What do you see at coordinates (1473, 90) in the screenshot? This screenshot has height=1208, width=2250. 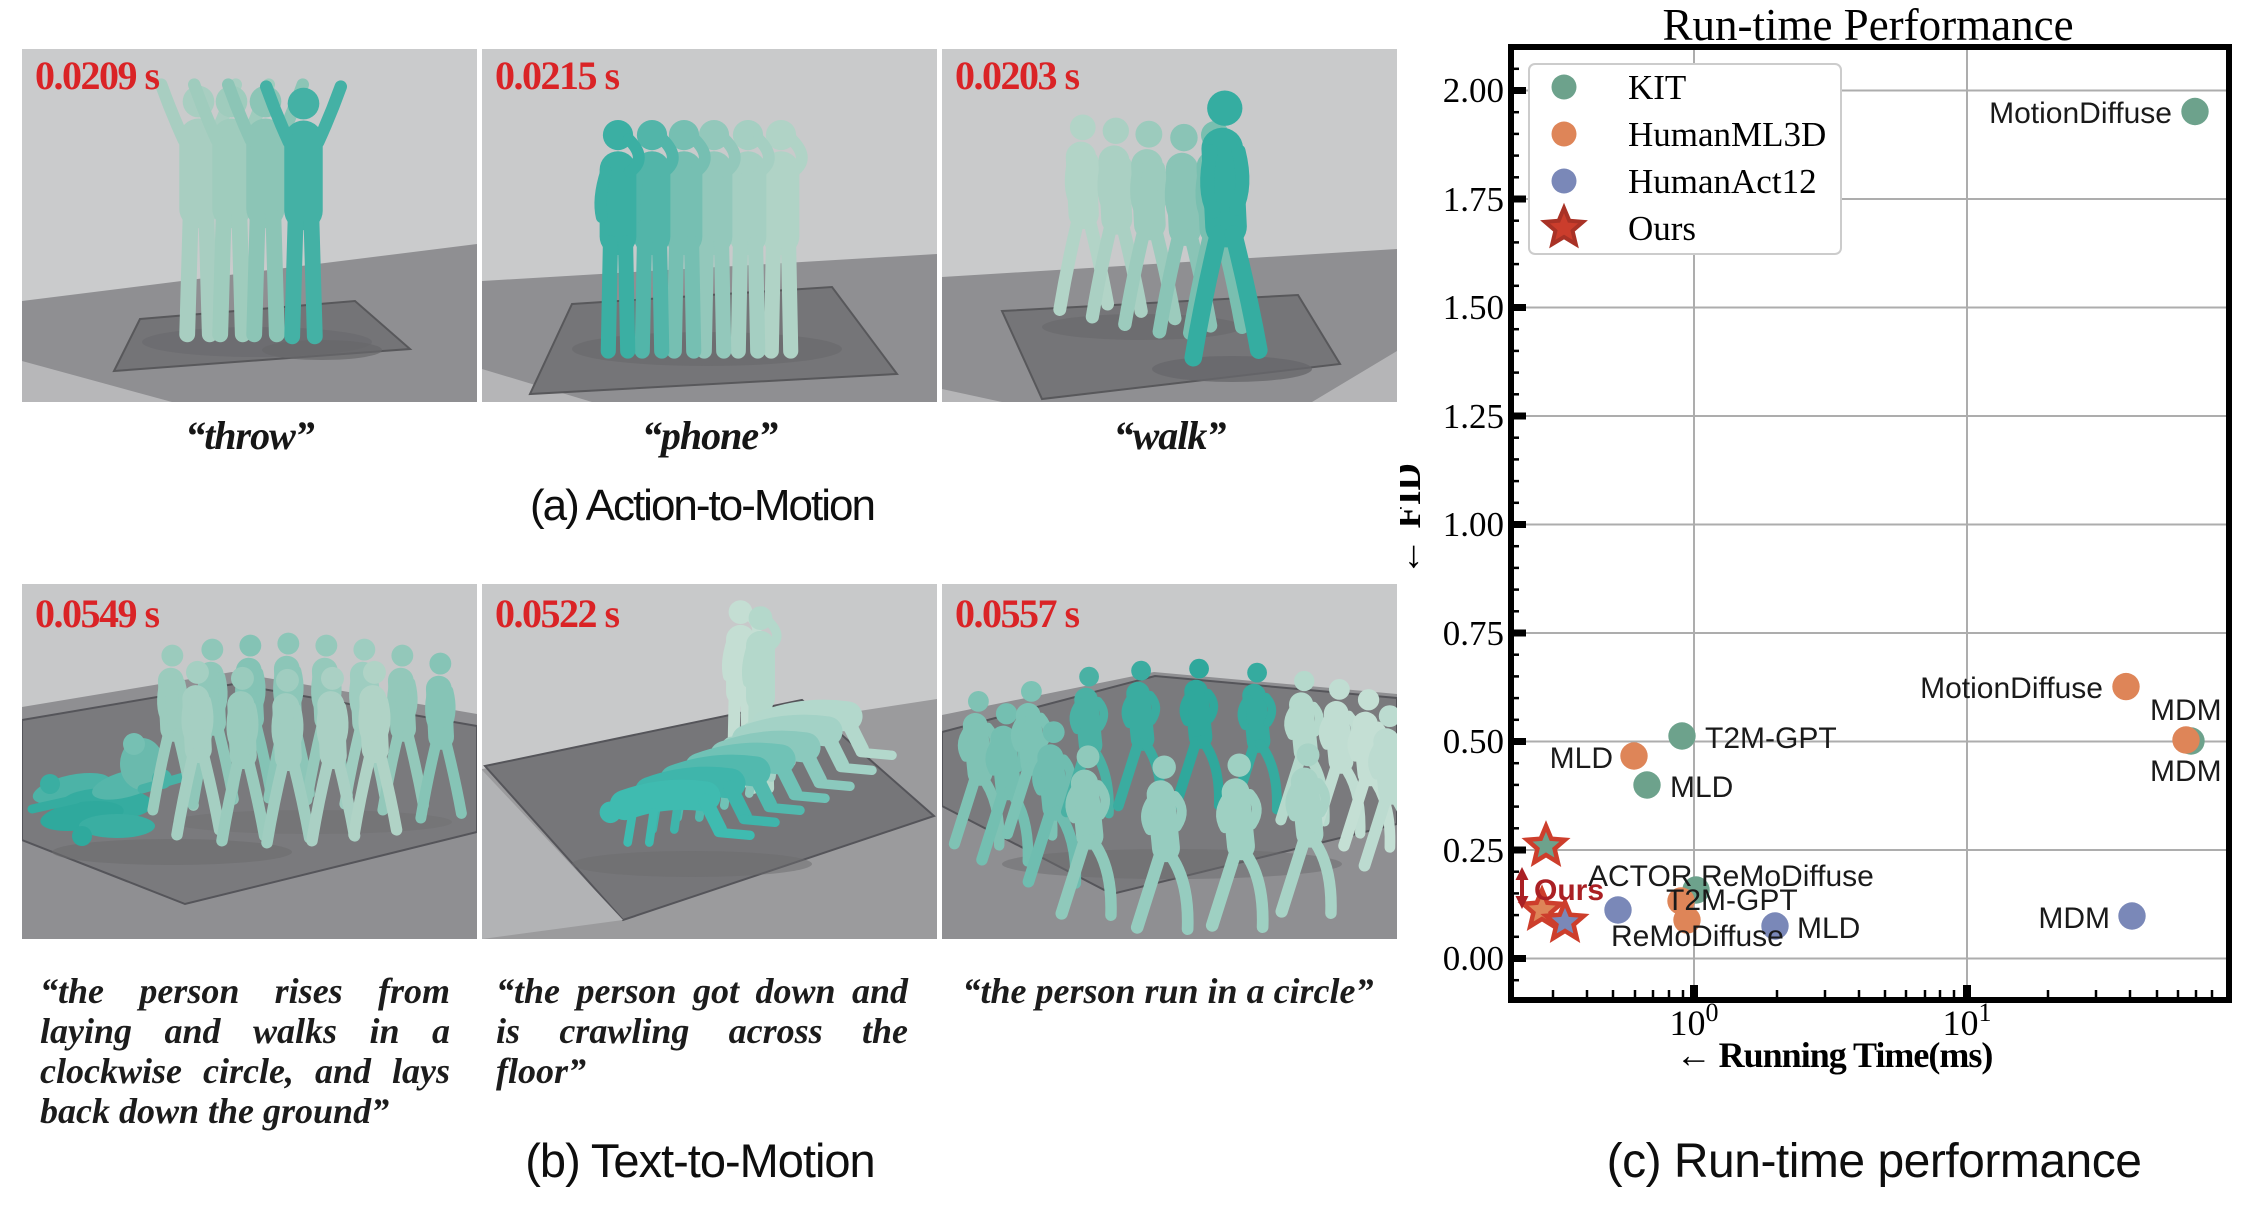 I see `svg-text: 2.00` at bounding box center [1473, 90].